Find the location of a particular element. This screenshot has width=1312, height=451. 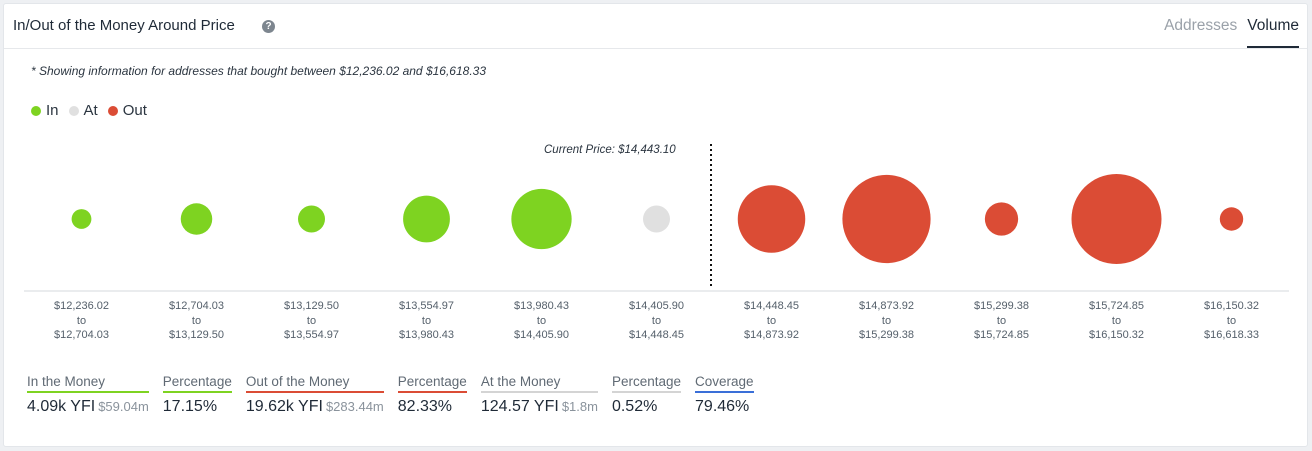

stat-label: Out of the Money is located at coordinates (314, 383).